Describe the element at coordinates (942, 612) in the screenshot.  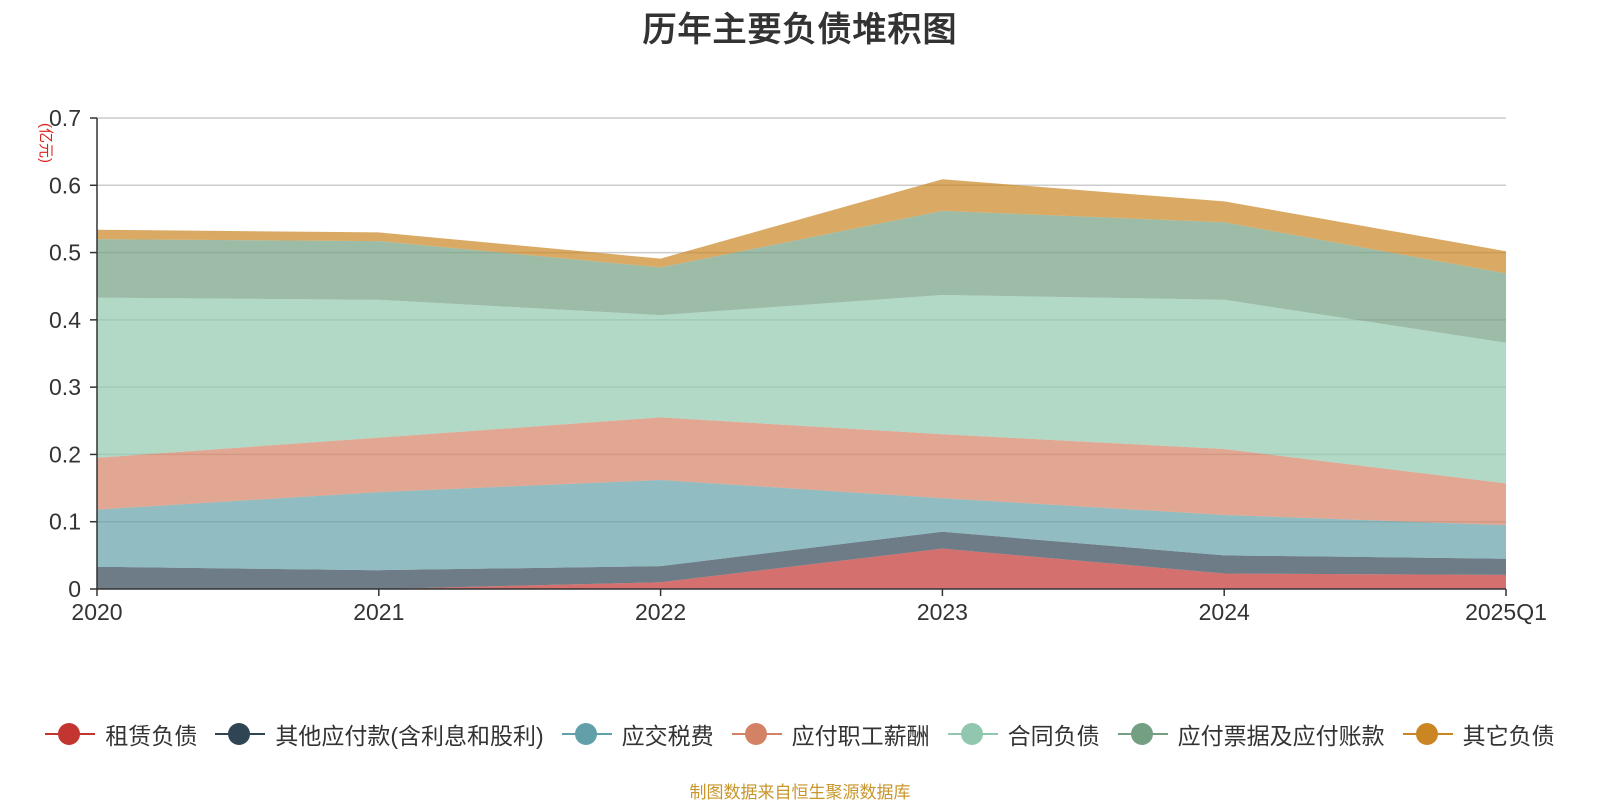
I see `x-tick-label: 2023` at that location.